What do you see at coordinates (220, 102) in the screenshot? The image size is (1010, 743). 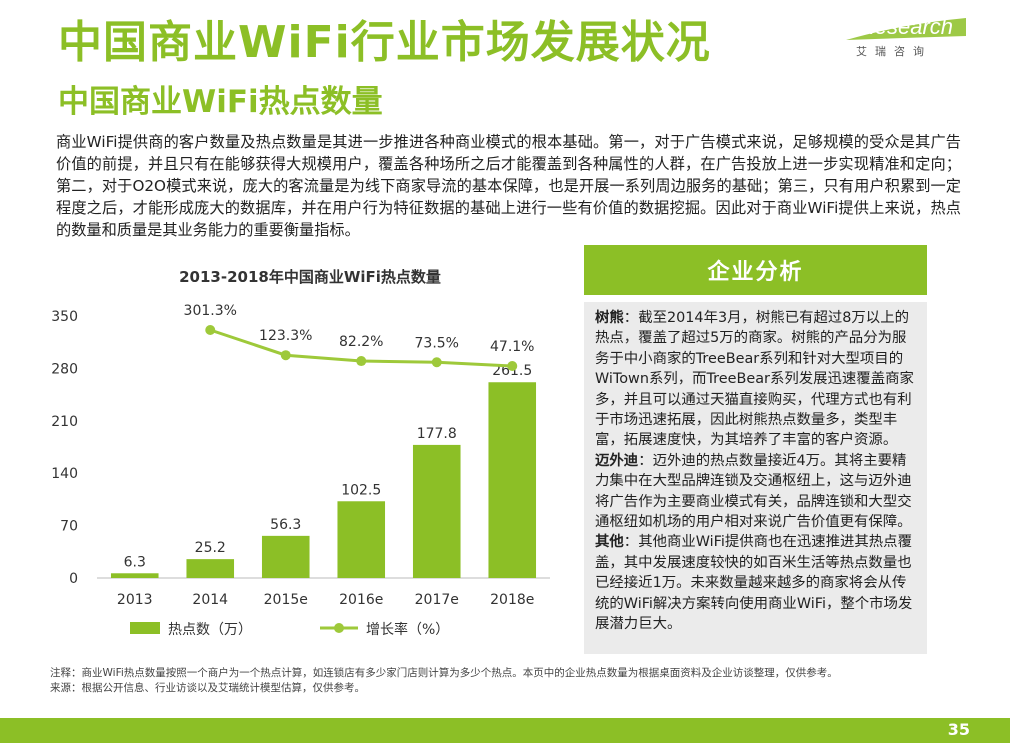 I see `page-subtitle: 中国商业WiFi热点数量` at bounding box center [220, 102].